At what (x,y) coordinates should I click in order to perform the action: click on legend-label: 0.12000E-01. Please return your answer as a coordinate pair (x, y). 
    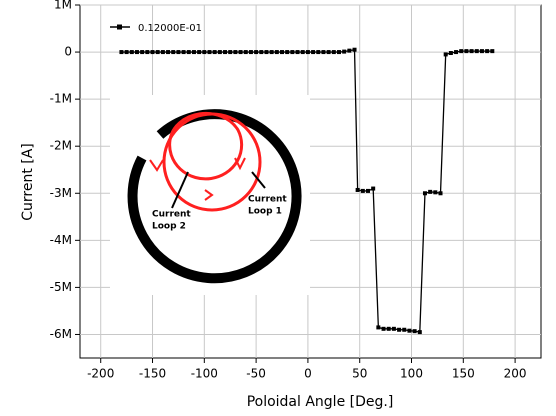
    Looking at the image, I should click on (170, 28).